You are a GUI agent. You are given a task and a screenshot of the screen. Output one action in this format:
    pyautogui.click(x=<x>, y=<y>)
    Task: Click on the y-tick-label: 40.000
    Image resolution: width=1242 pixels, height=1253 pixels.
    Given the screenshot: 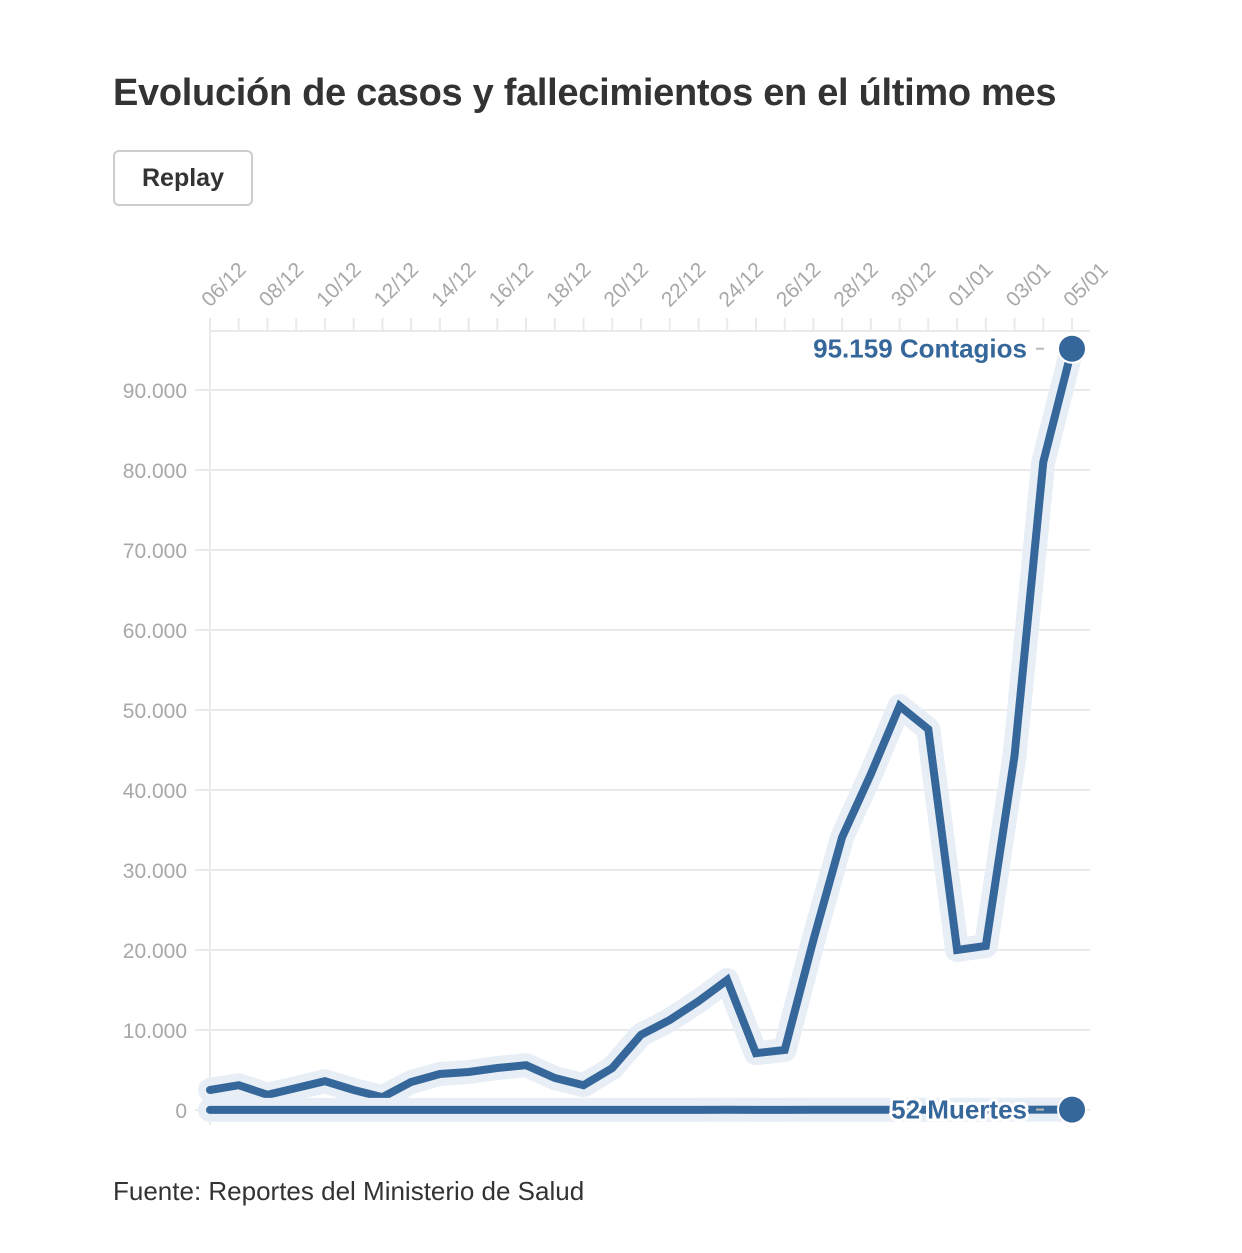 What is the action you would take?
    pyautogui.click(x=155, y=791)
    